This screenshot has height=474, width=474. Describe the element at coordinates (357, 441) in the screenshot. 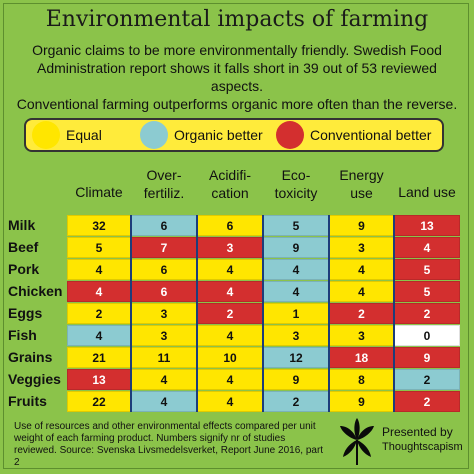

I see `thoughtscapism-logo-icon` at that location.